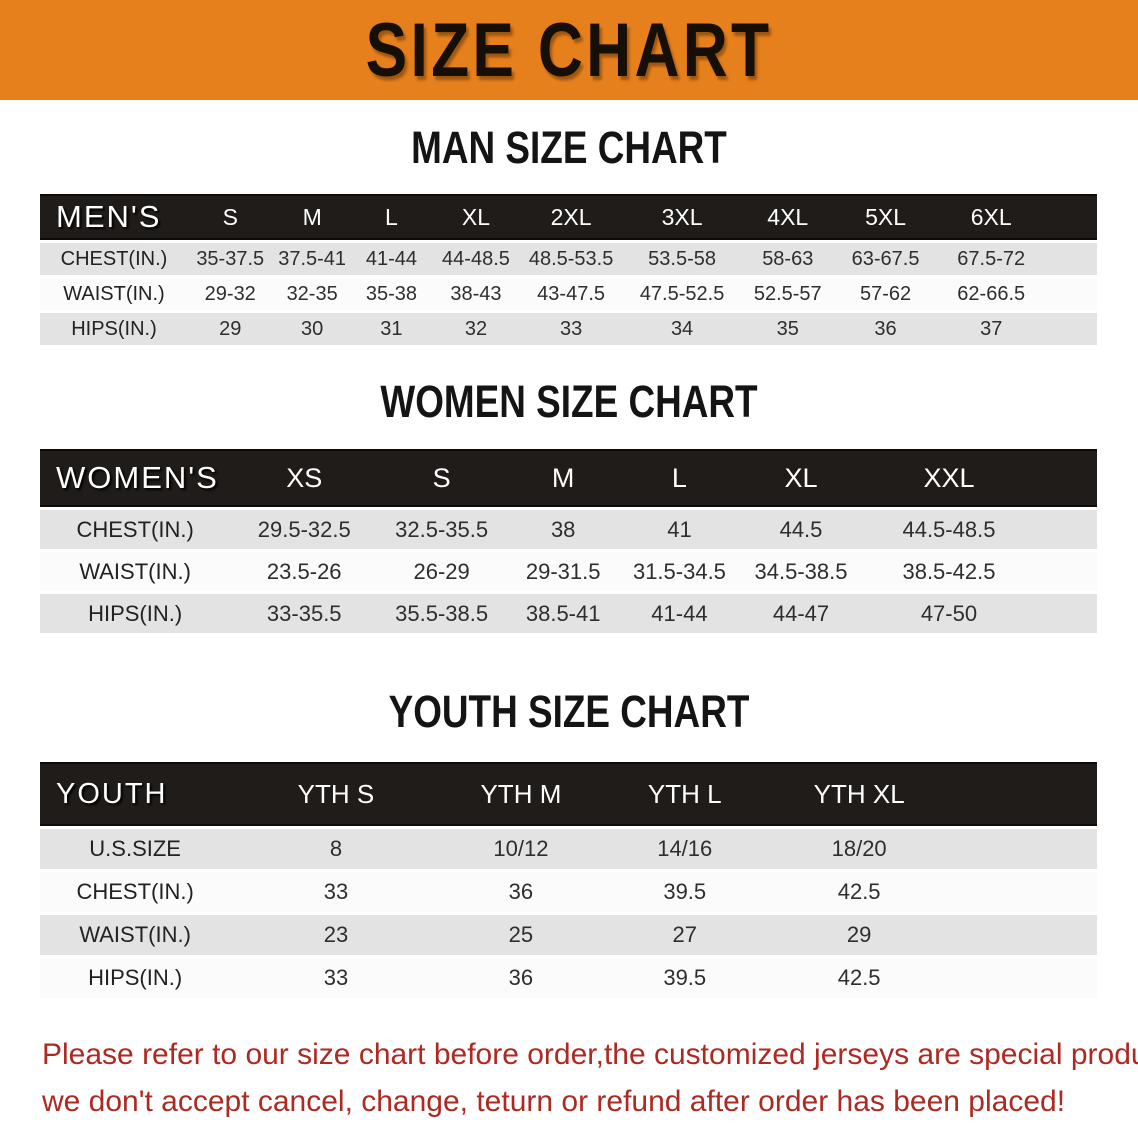 The width and height of the screenshot is (1138, 1132). I want to click on table-cell: 48.5-53.5, so click(571, 259).